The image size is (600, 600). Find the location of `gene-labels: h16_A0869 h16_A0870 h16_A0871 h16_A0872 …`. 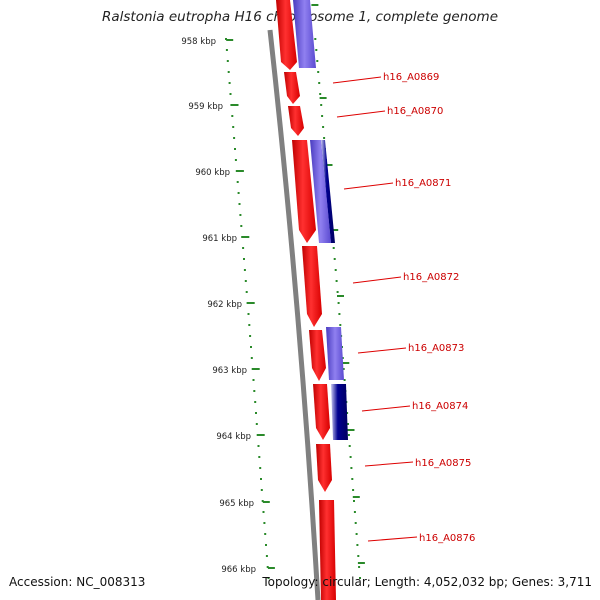

gene-labels: h16_A0869 h16_A0870 h16_A0871 h16_A0872 … is located at coordinates (429, 308).